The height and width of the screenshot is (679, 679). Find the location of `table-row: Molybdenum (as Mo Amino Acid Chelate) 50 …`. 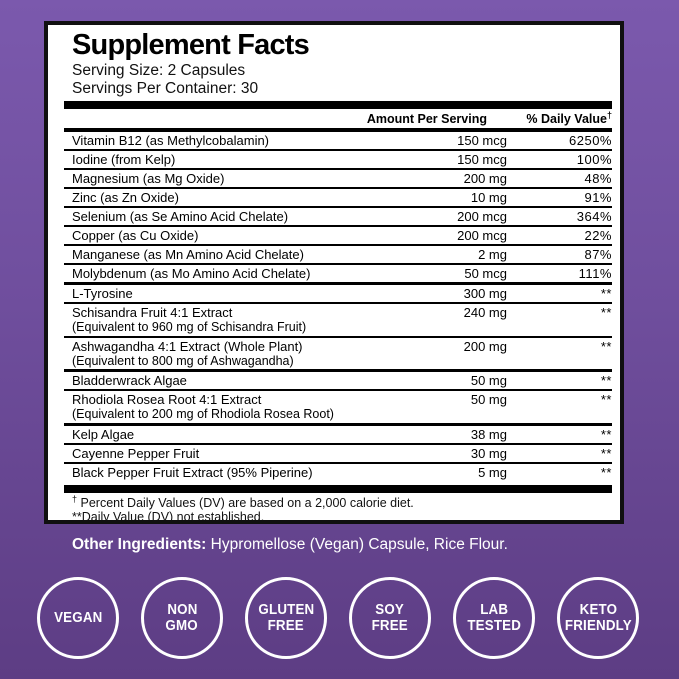

table-row: Molybdenum (as Mo Amino Acid Chelate) 50 … is located at coordinates (338, 272).